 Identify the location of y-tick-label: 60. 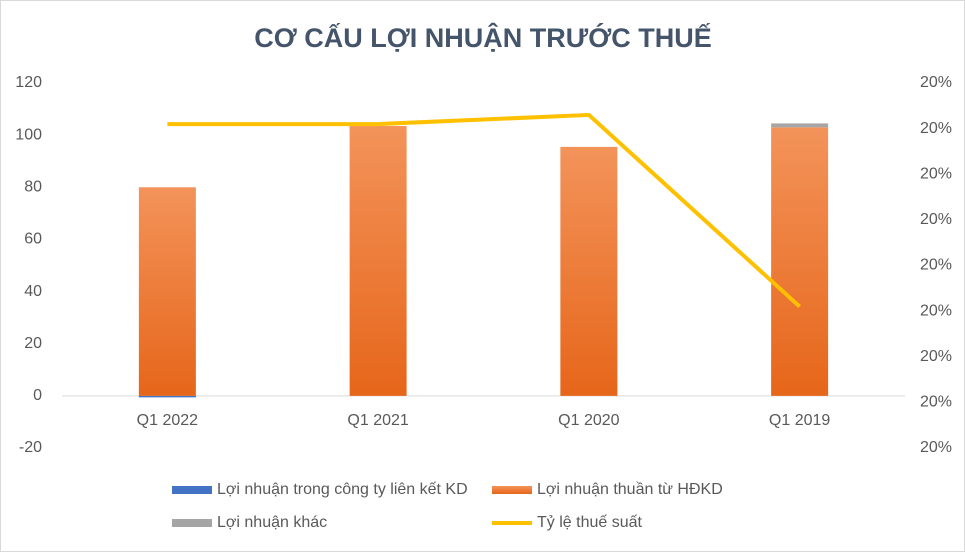
(33, 239).